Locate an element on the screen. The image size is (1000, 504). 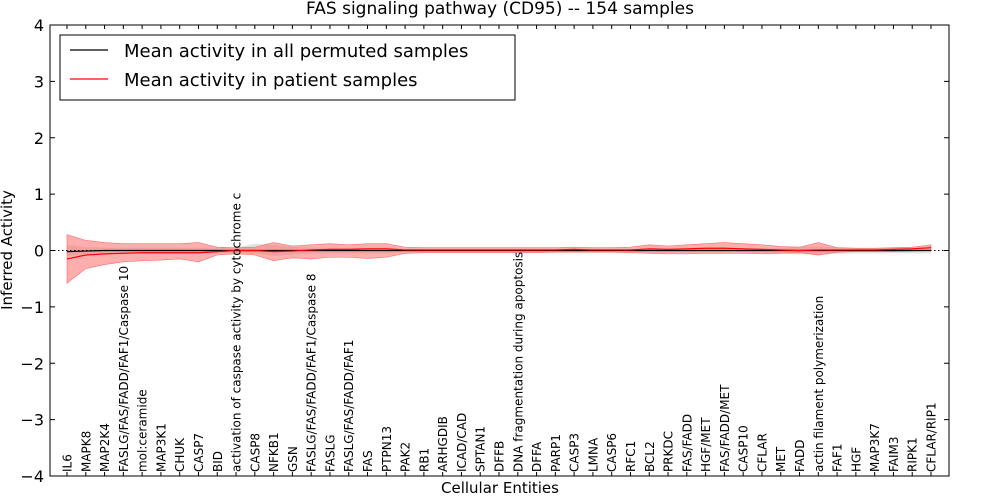
x-tick-label: DFFA is located at coordinates (537, 456).